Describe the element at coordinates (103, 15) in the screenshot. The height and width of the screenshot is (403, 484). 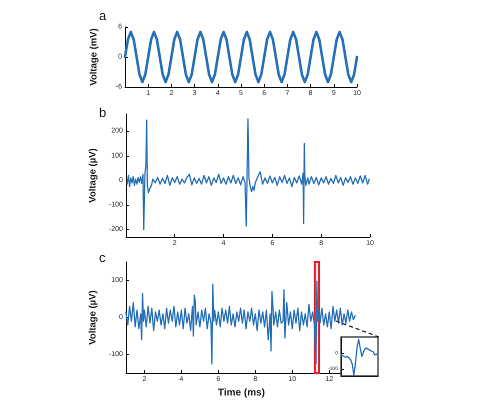
I see `chart-title: a` at that location.